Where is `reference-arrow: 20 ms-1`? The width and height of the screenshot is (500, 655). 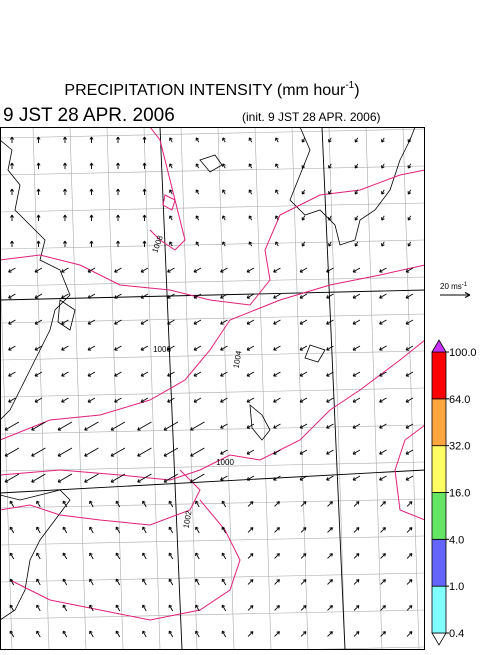
reference-arrow: 20 ms-1 is located at coordinates (455, 290).